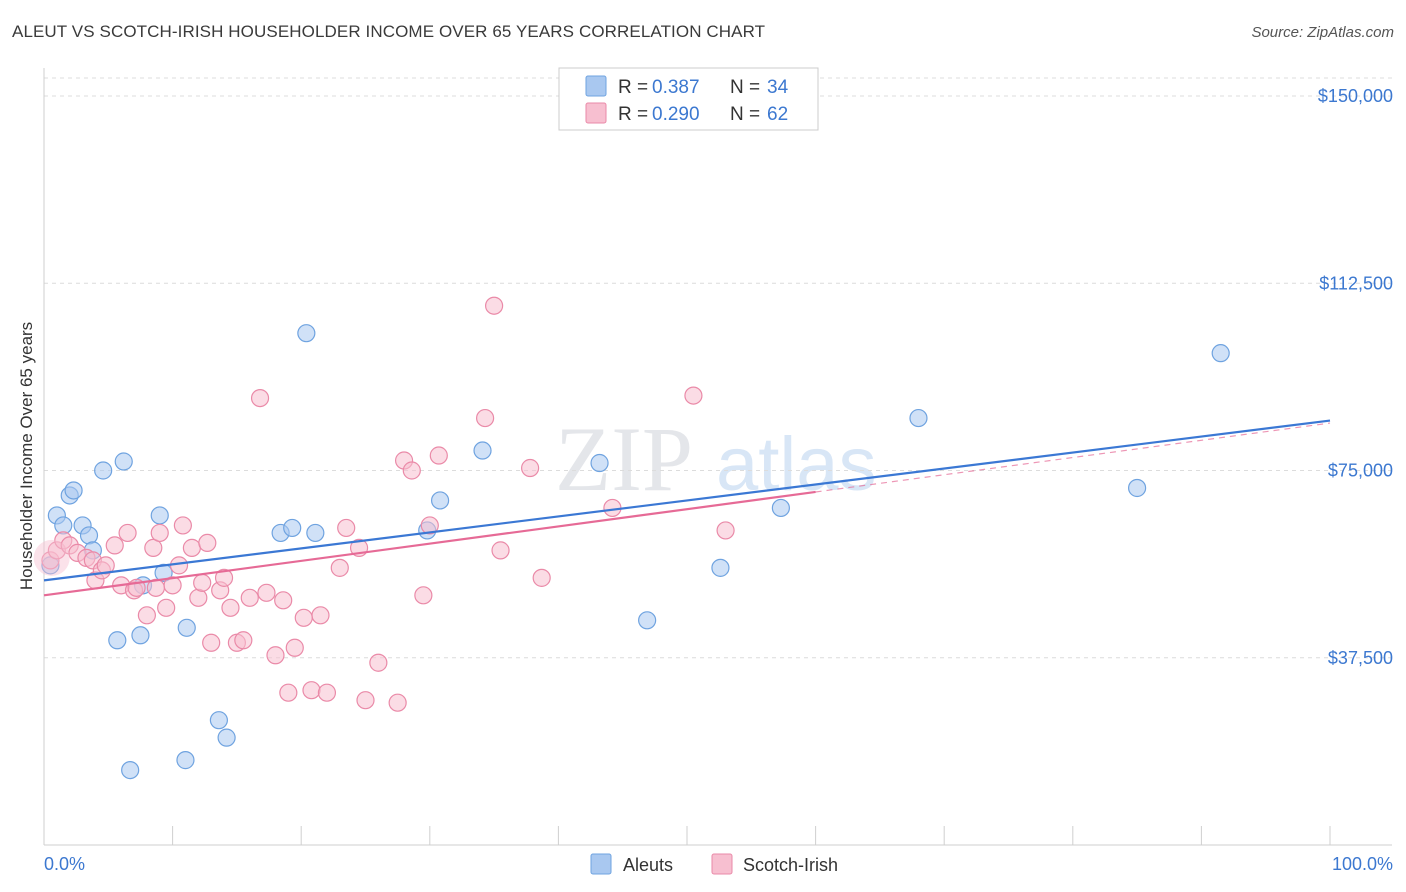 The height and width of the screenshot is (892, 1406). What do you see at coordinates (777, 114) in the screenshot?
I see `scotch-irish-n-value: 62` at bounding box center [777, 114].